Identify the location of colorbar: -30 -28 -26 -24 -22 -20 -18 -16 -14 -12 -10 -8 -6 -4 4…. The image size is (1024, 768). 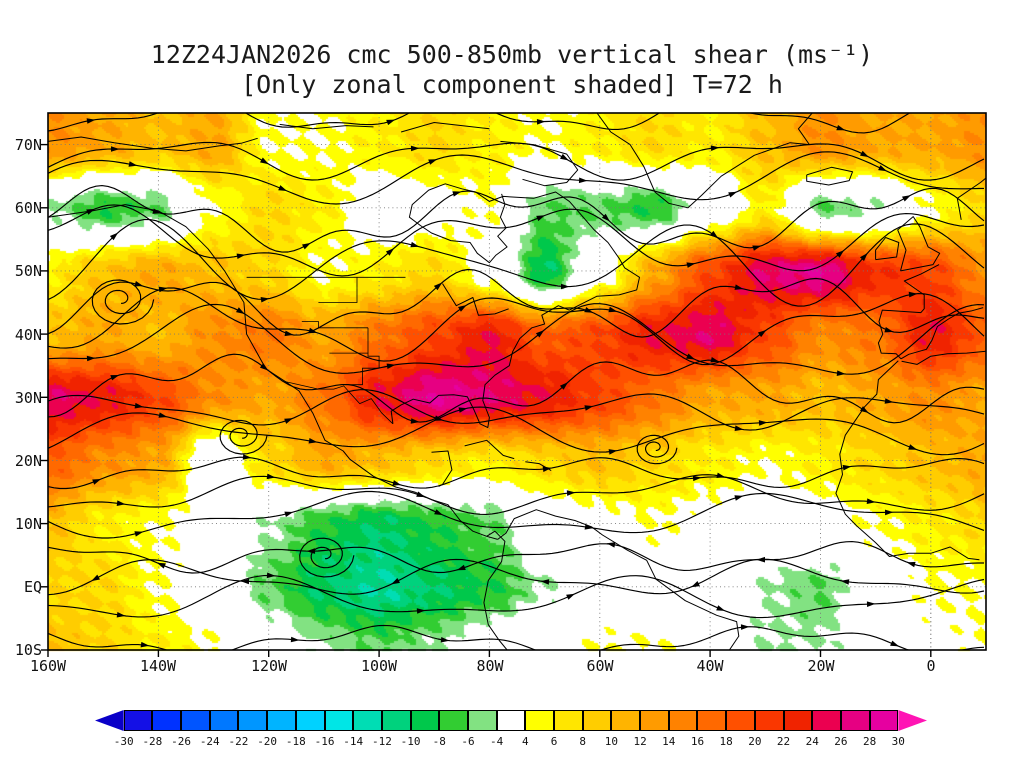
(511, 734).